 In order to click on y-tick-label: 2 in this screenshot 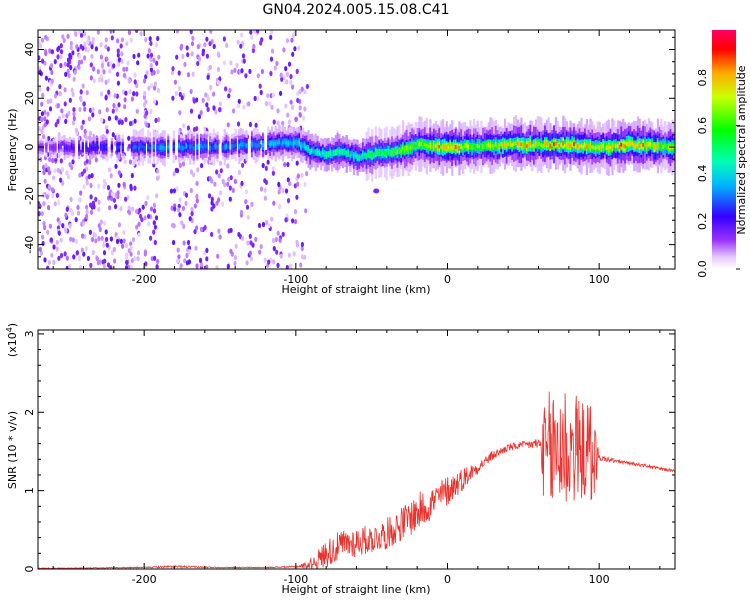, I will do `click(29, 412)`.